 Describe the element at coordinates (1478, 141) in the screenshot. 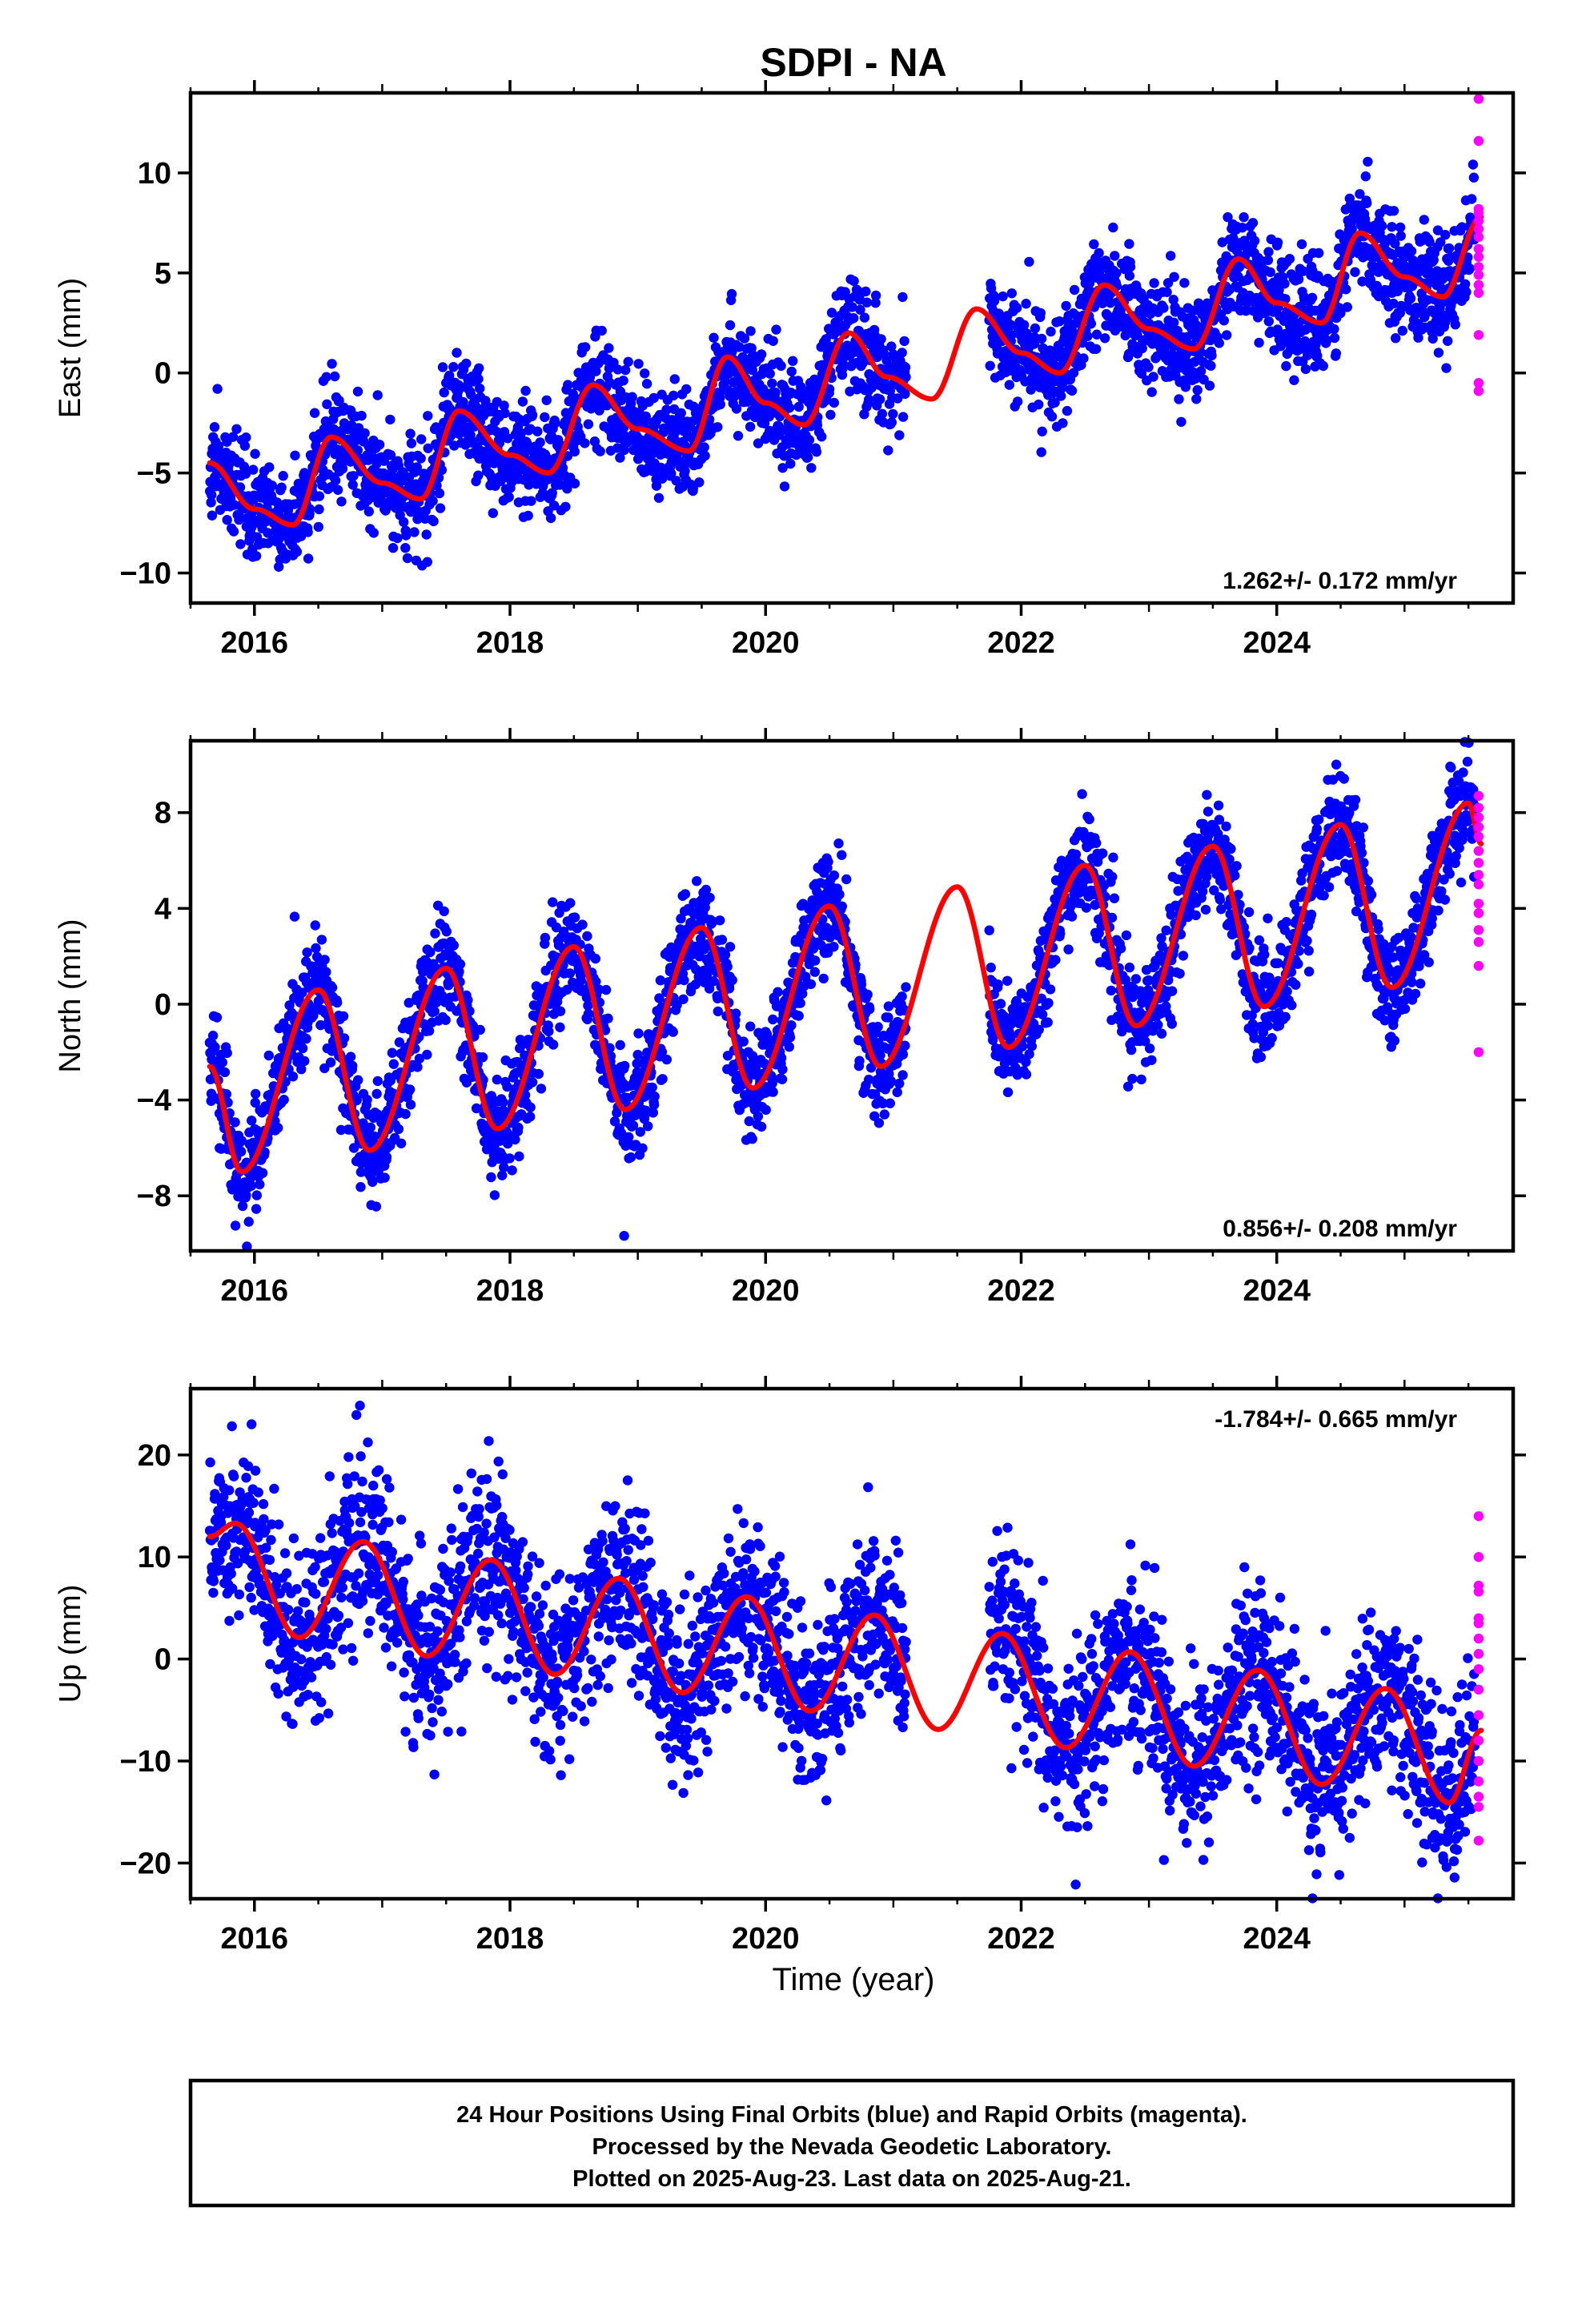

I see `east-rapid-point` at that location.